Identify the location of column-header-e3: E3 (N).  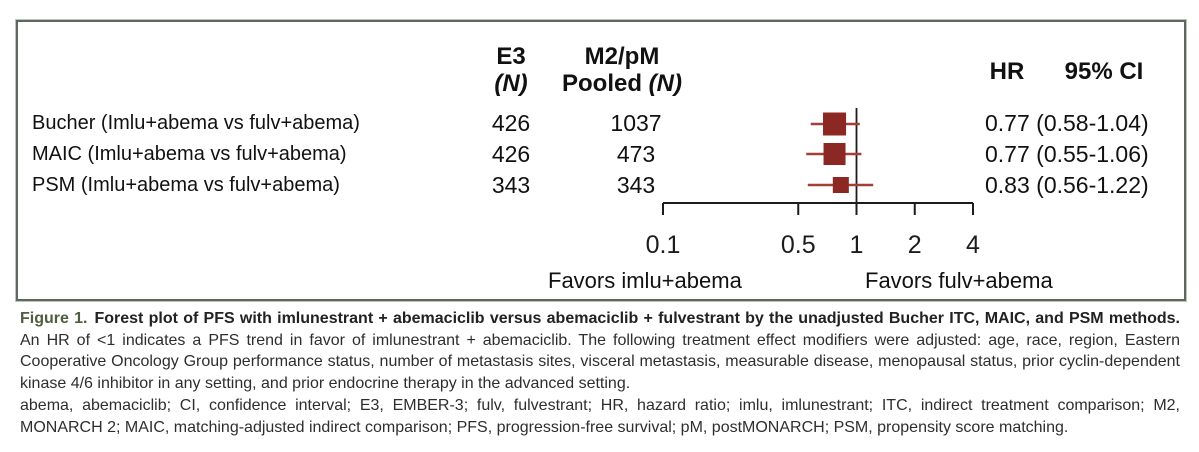
(511, 70).